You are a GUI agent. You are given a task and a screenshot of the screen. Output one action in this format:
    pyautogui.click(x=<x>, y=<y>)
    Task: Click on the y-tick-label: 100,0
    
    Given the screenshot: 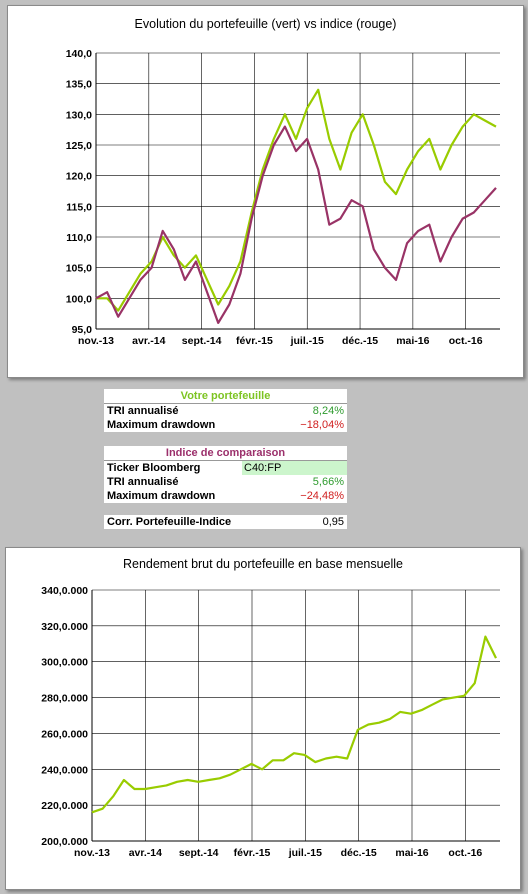 What is the action you would take?
    pyautogui.click(x=79, y=299)
    